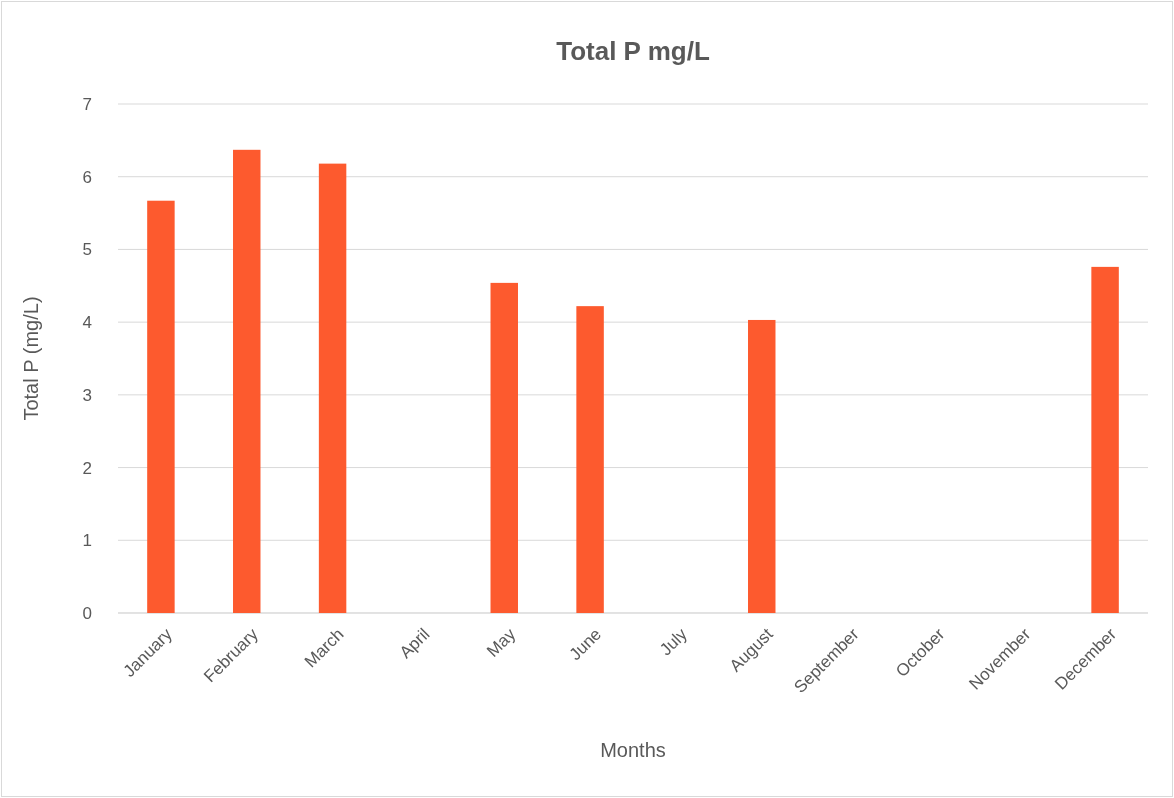 Image resolution: width=1174 pixels, height=798 pixels. What do you see at coordinates (501, 642) in the screenshot?
I see `x-tick-label: May` at bounding box center [501, 642].